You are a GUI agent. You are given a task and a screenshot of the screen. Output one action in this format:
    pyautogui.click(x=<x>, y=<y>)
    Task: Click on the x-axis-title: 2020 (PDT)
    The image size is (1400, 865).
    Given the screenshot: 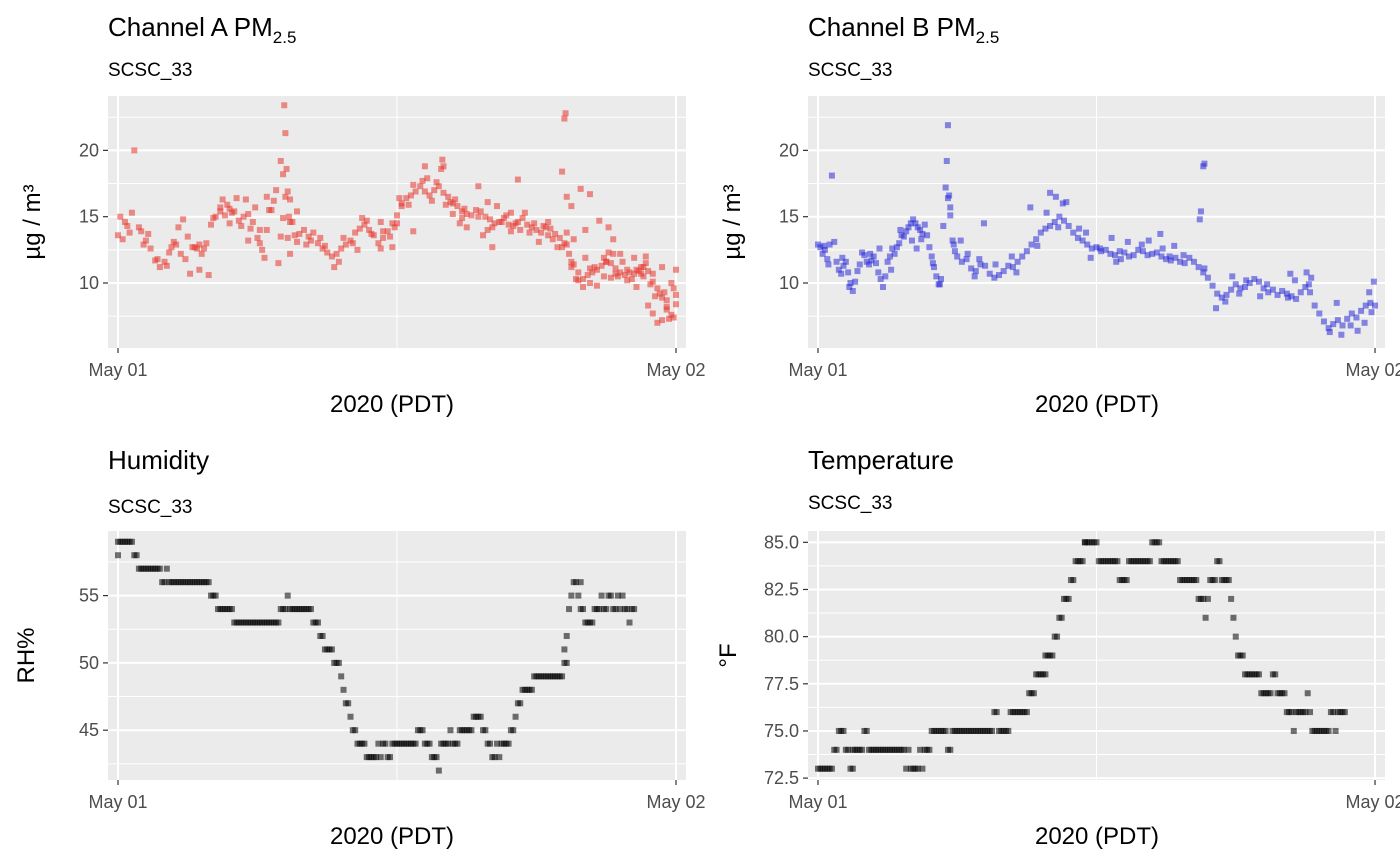 What is the action you would take?
    pyautogui.click(x=392, y=836)
    